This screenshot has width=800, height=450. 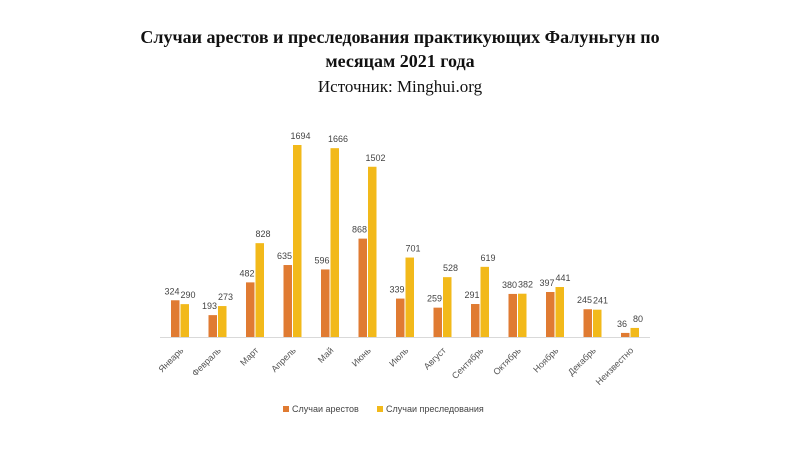 What do you see at coordinates (615, 366) in the screenshot?
I see `x-tick-label-12: Неизвестно` at bounding box center [615, 366].